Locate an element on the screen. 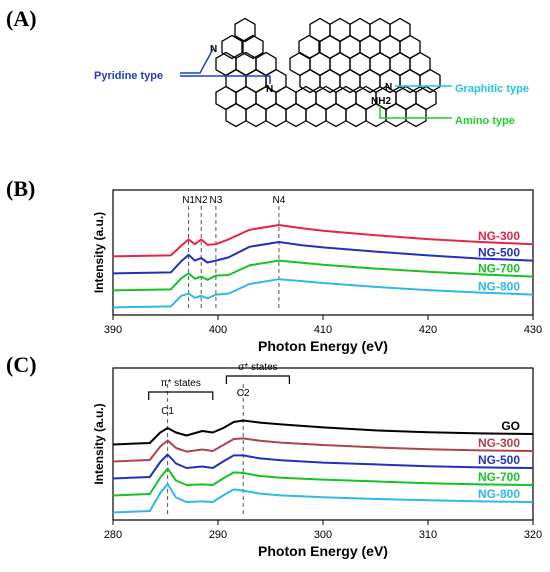 This screenshot has width=550, height=572. sigma-star-states-label: σ* states is located at coordinates (258, 367).